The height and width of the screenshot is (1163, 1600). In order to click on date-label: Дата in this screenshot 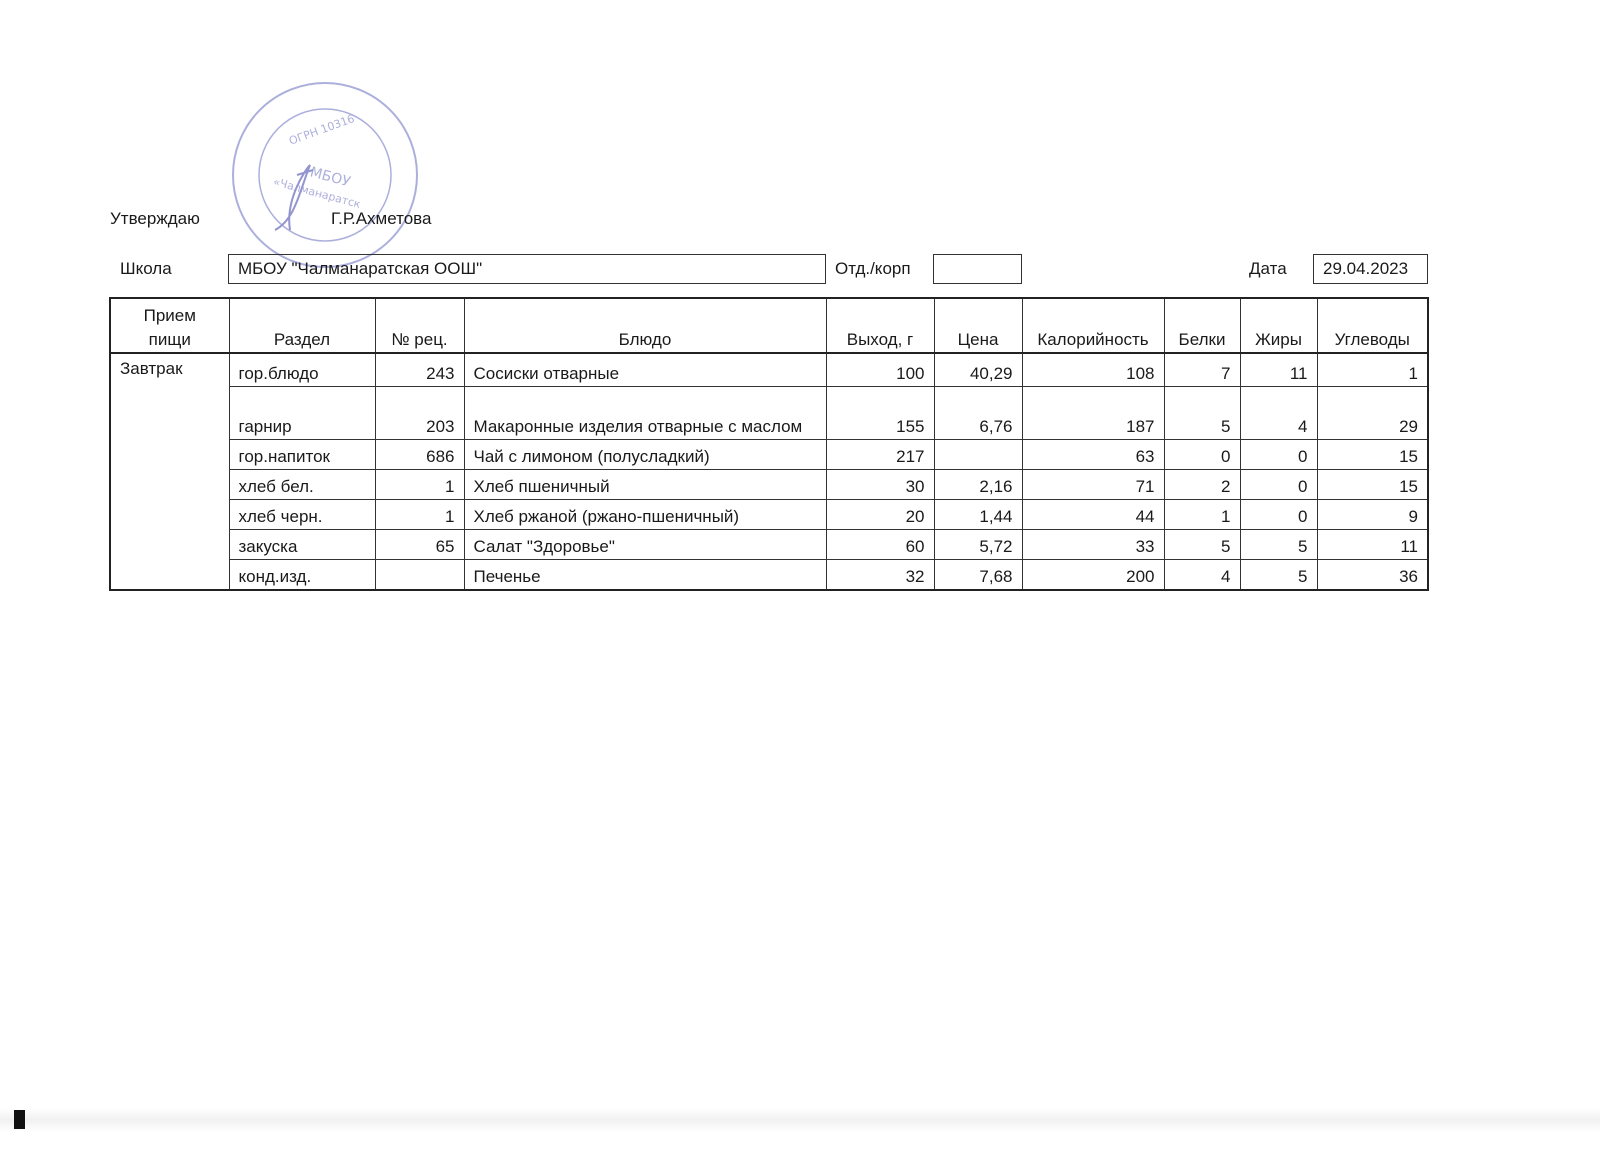, I will do `click(1268, 268)`.